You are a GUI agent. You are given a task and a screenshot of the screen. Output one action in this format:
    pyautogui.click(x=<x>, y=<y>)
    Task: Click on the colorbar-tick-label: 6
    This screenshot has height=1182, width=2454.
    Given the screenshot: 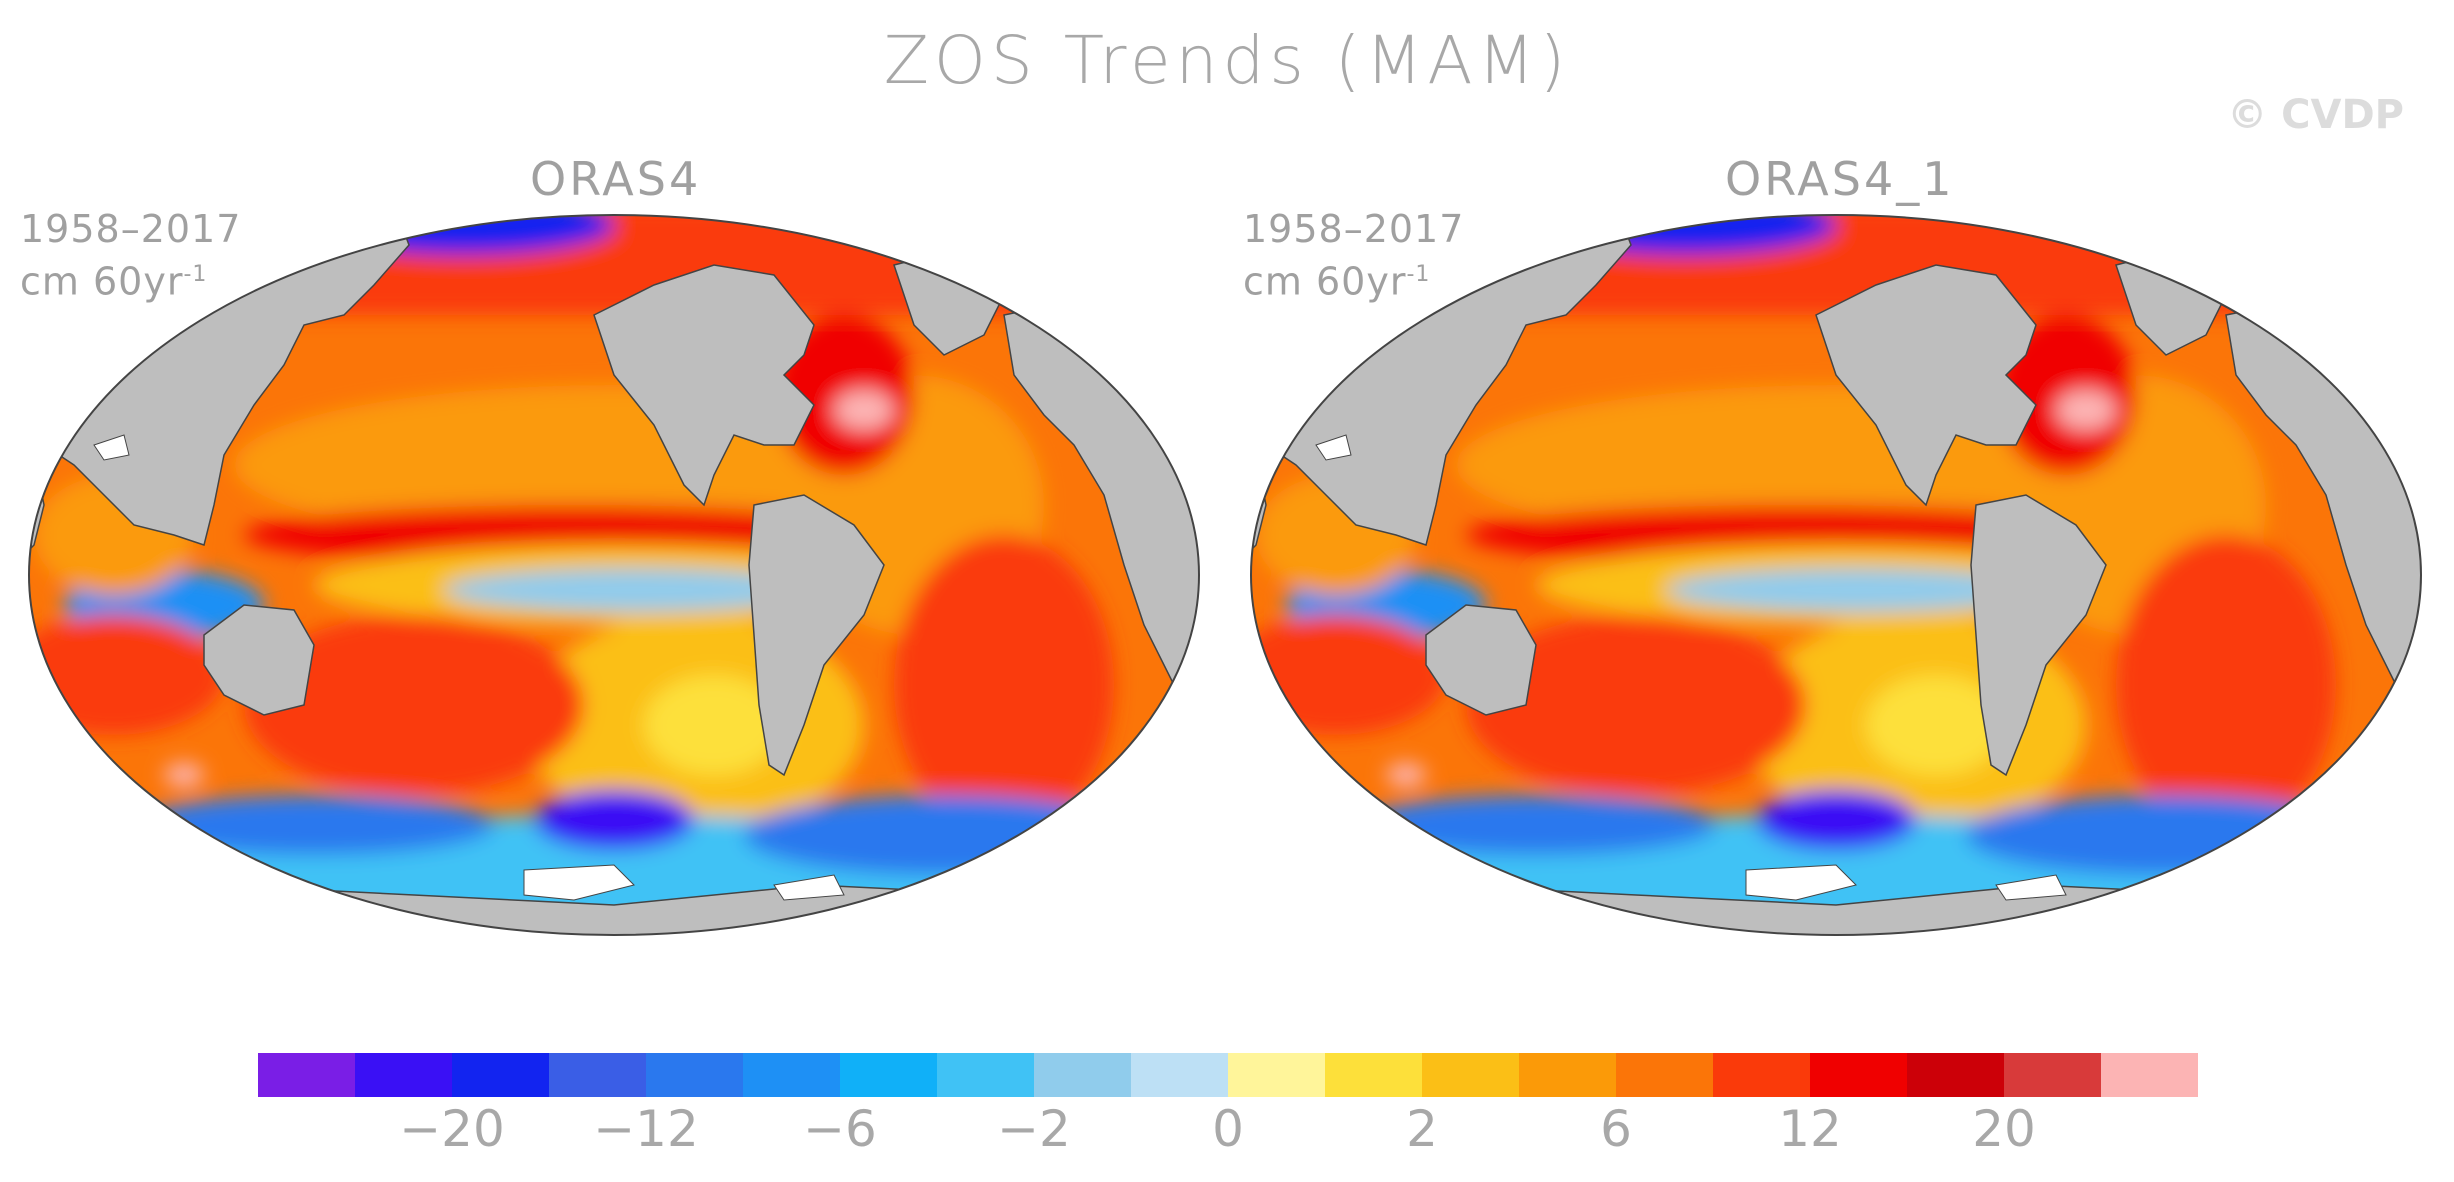 What is the action you would take?
    pyautogui.click(x=1616, y=1129)
    